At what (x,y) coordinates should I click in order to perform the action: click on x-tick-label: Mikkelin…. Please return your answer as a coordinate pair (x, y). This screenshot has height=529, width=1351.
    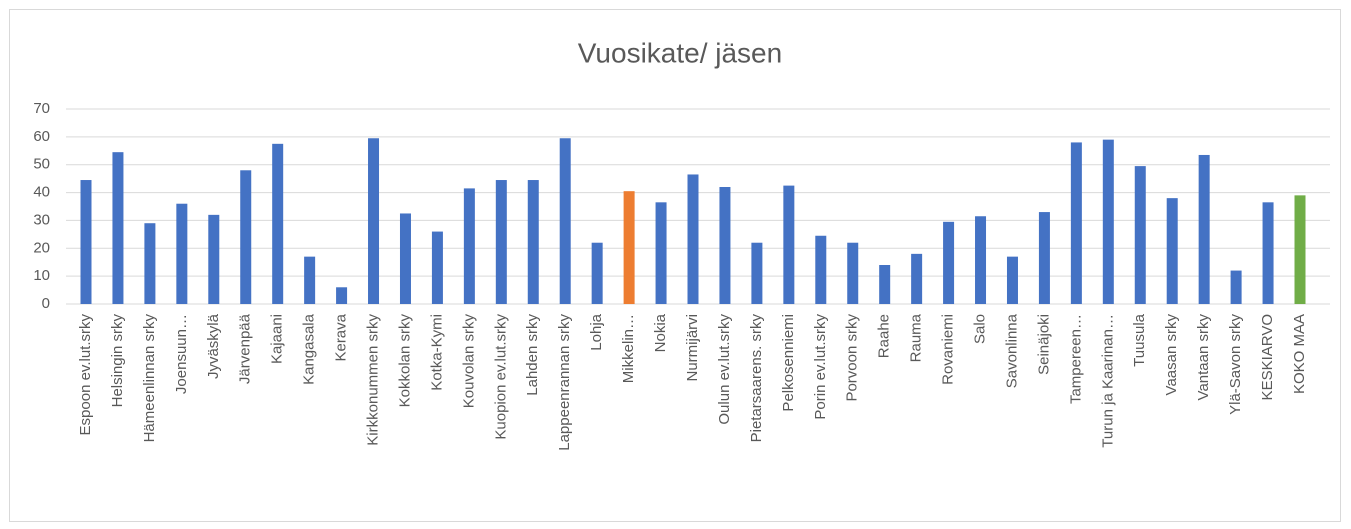
    Looking at the image, I should click on (628, 348).